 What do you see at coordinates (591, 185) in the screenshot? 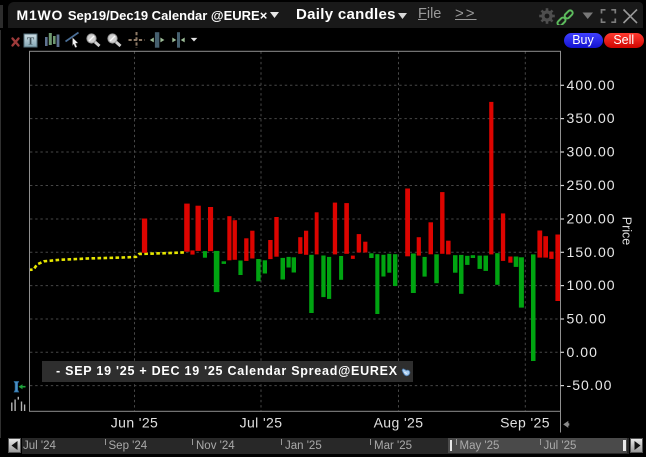
I see `svg-text: 250.00` at bounding box center [591, 185].